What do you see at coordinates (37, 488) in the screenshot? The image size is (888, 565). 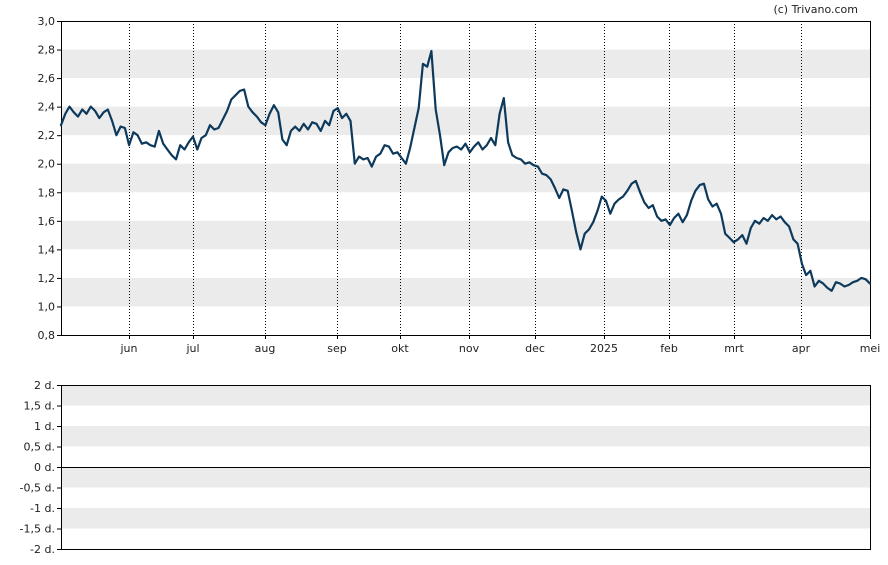 I see `y-tick-label: -0,5 d.` at bounding box center [37, 488].